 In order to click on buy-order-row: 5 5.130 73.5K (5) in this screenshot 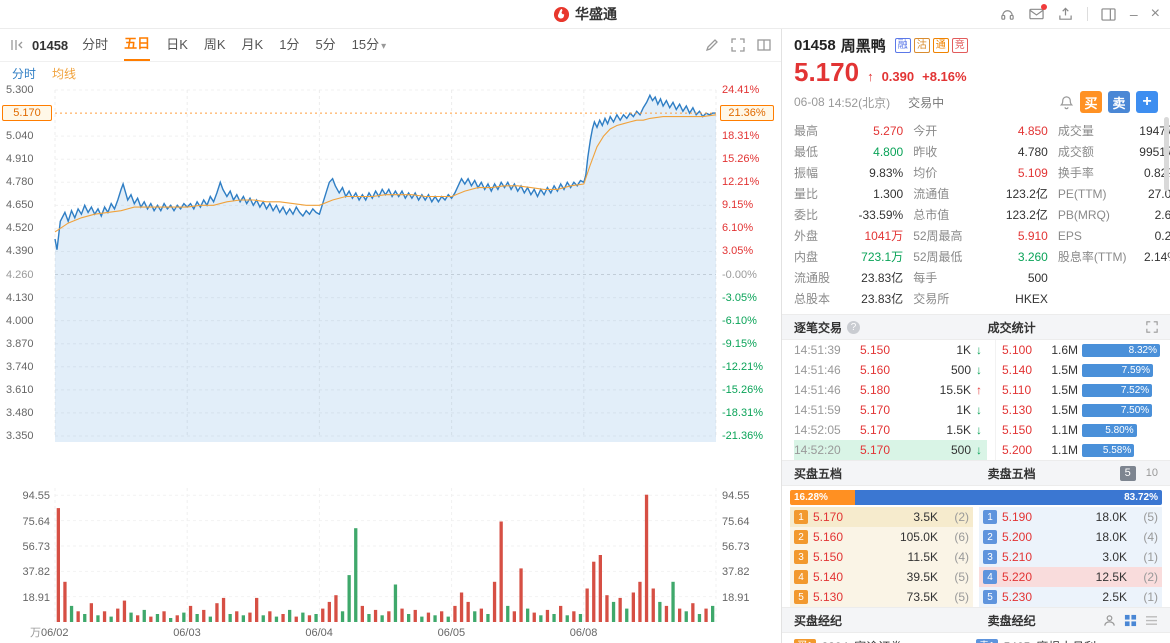, I will do `click(881, 597)`.